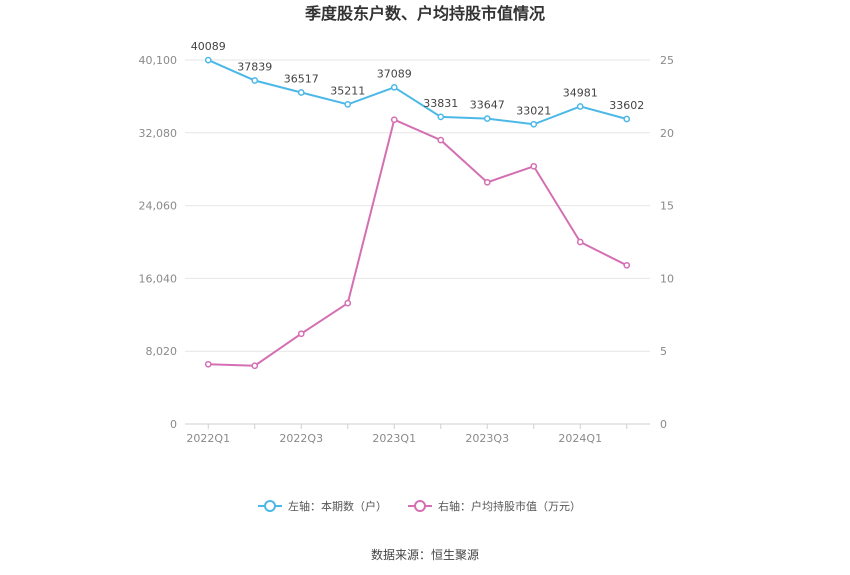  What do you see at coordinates (667, 278) in the screenshot?
I see `right-tick-label: 10` at bounding box center [667, 278].